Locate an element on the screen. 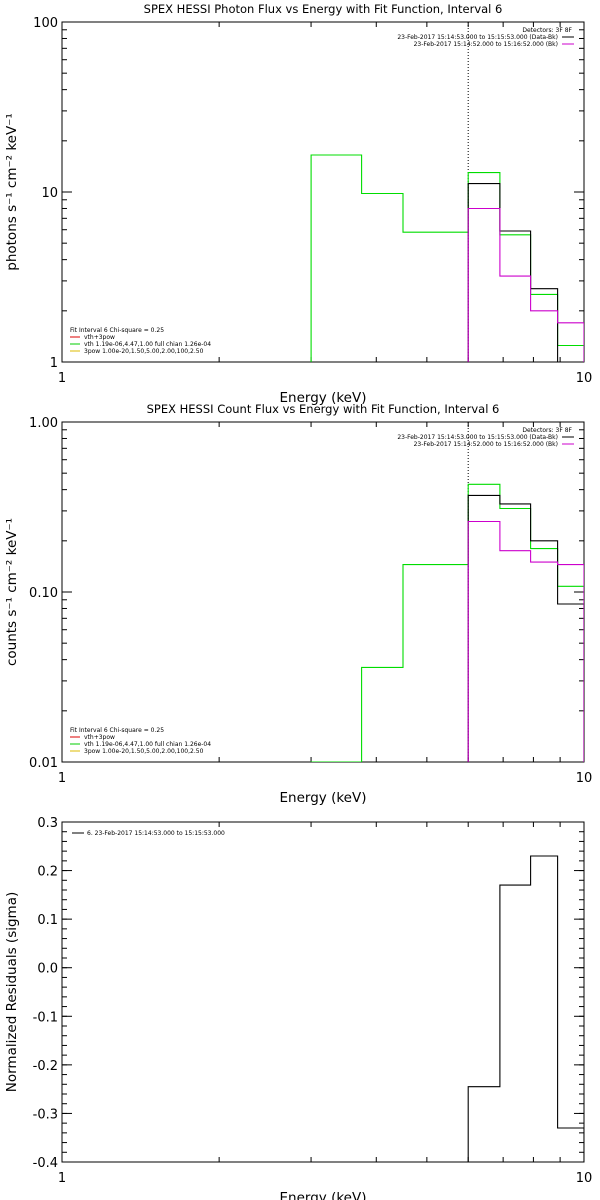  y-tick-label: 10 is located at coordinates (49, 193).